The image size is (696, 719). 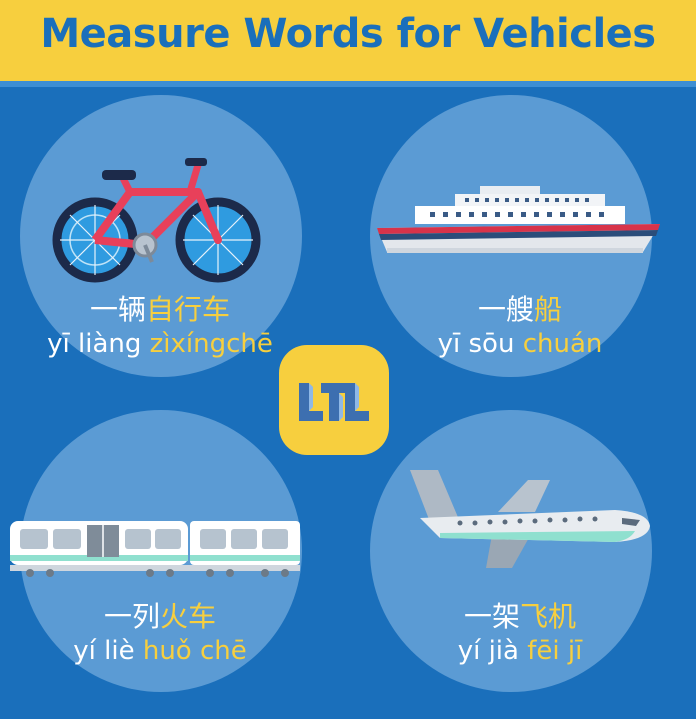 I want to click on measure-pinyin: yī sōu, so click(x=476, y=344).